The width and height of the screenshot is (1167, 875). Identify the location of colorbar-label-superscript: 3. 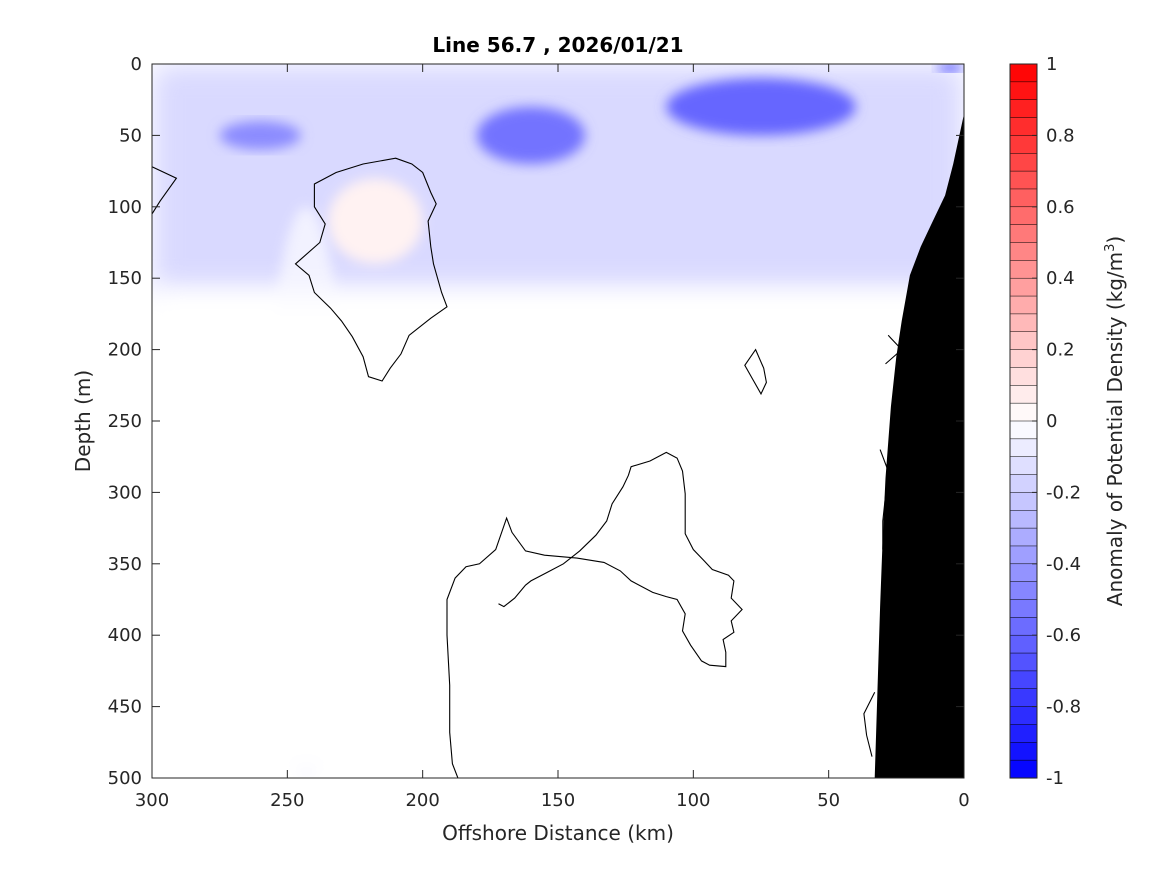
(1110, 248).